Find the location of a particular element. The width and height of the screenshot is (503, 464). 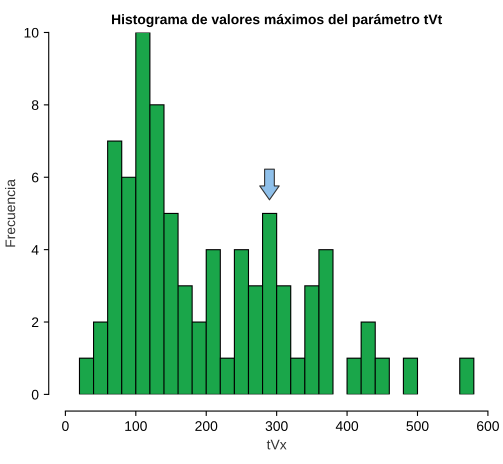

y-tick-label: 2 is located at coordinates (35, 322).